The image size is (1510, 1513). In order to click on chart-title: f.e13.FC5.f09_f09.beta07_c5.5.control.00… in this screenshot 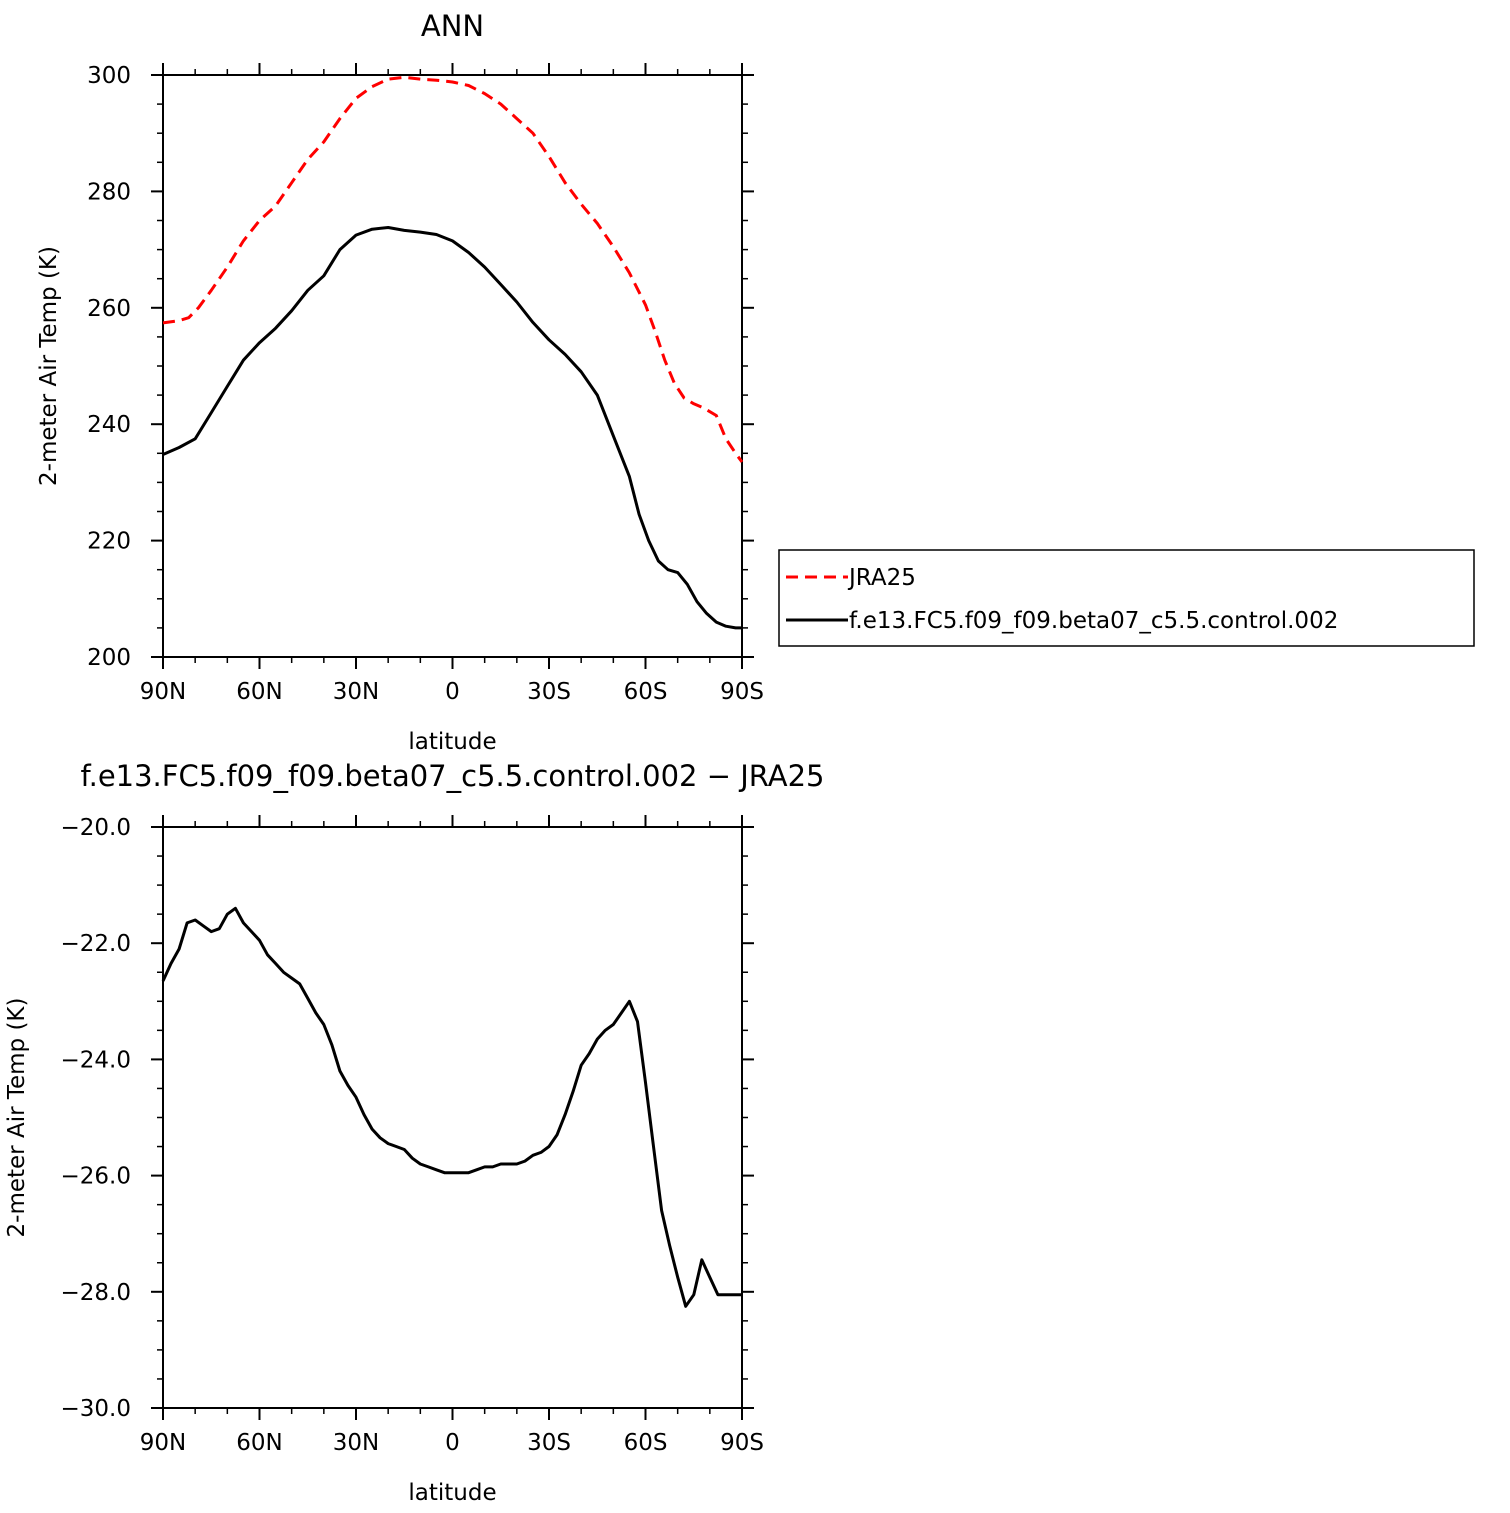, I will do `click(453, 776)`.